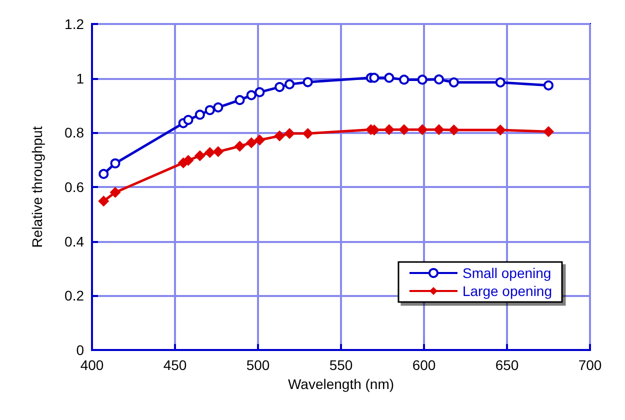  Describe the element at coordinates (74, 241) in the screenshot. I see `y-tick-label: 0.4` at that location.